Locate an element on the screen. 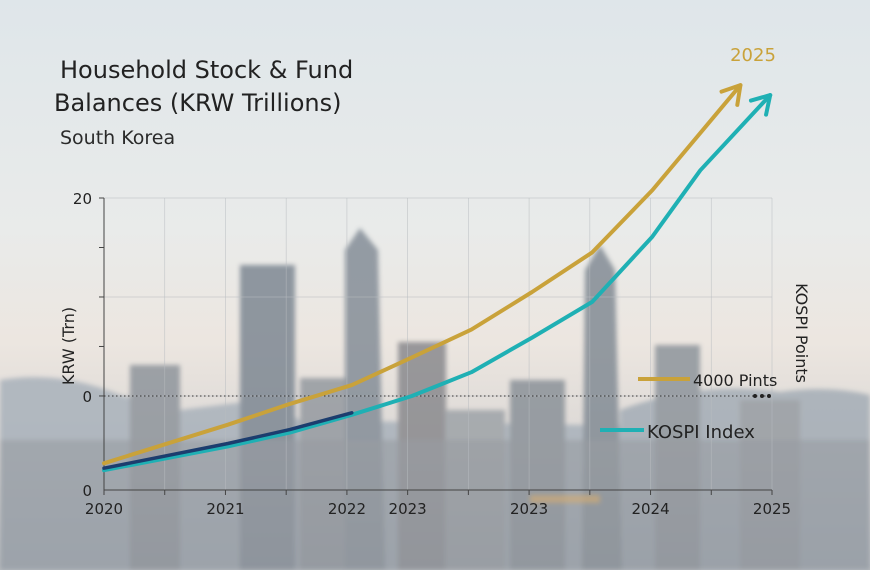 This screenshot has width=870, height=570. legend-label: 4000 Pints is located at coordinates (735, 380).